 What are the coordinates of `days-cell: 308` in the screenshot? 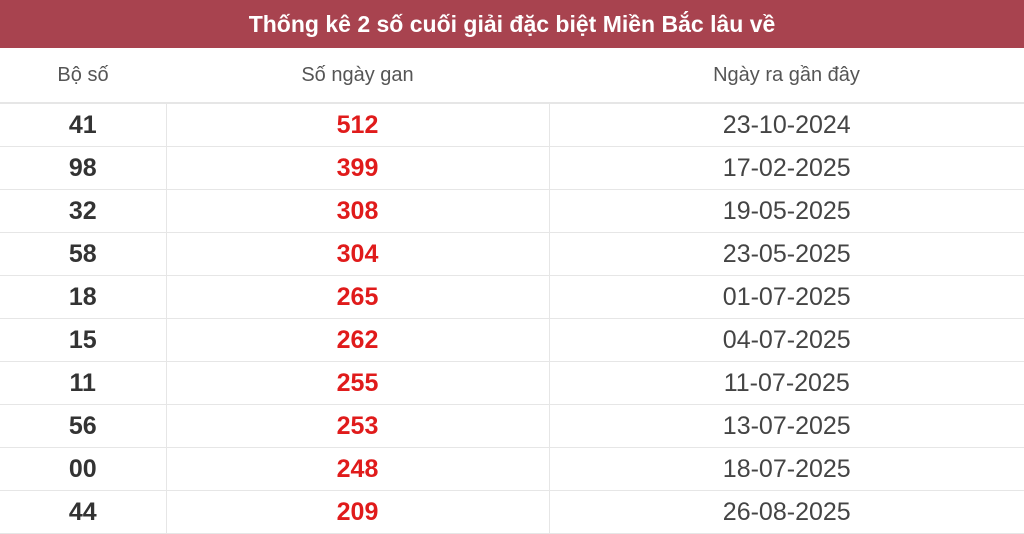 It's located at (357, 211).